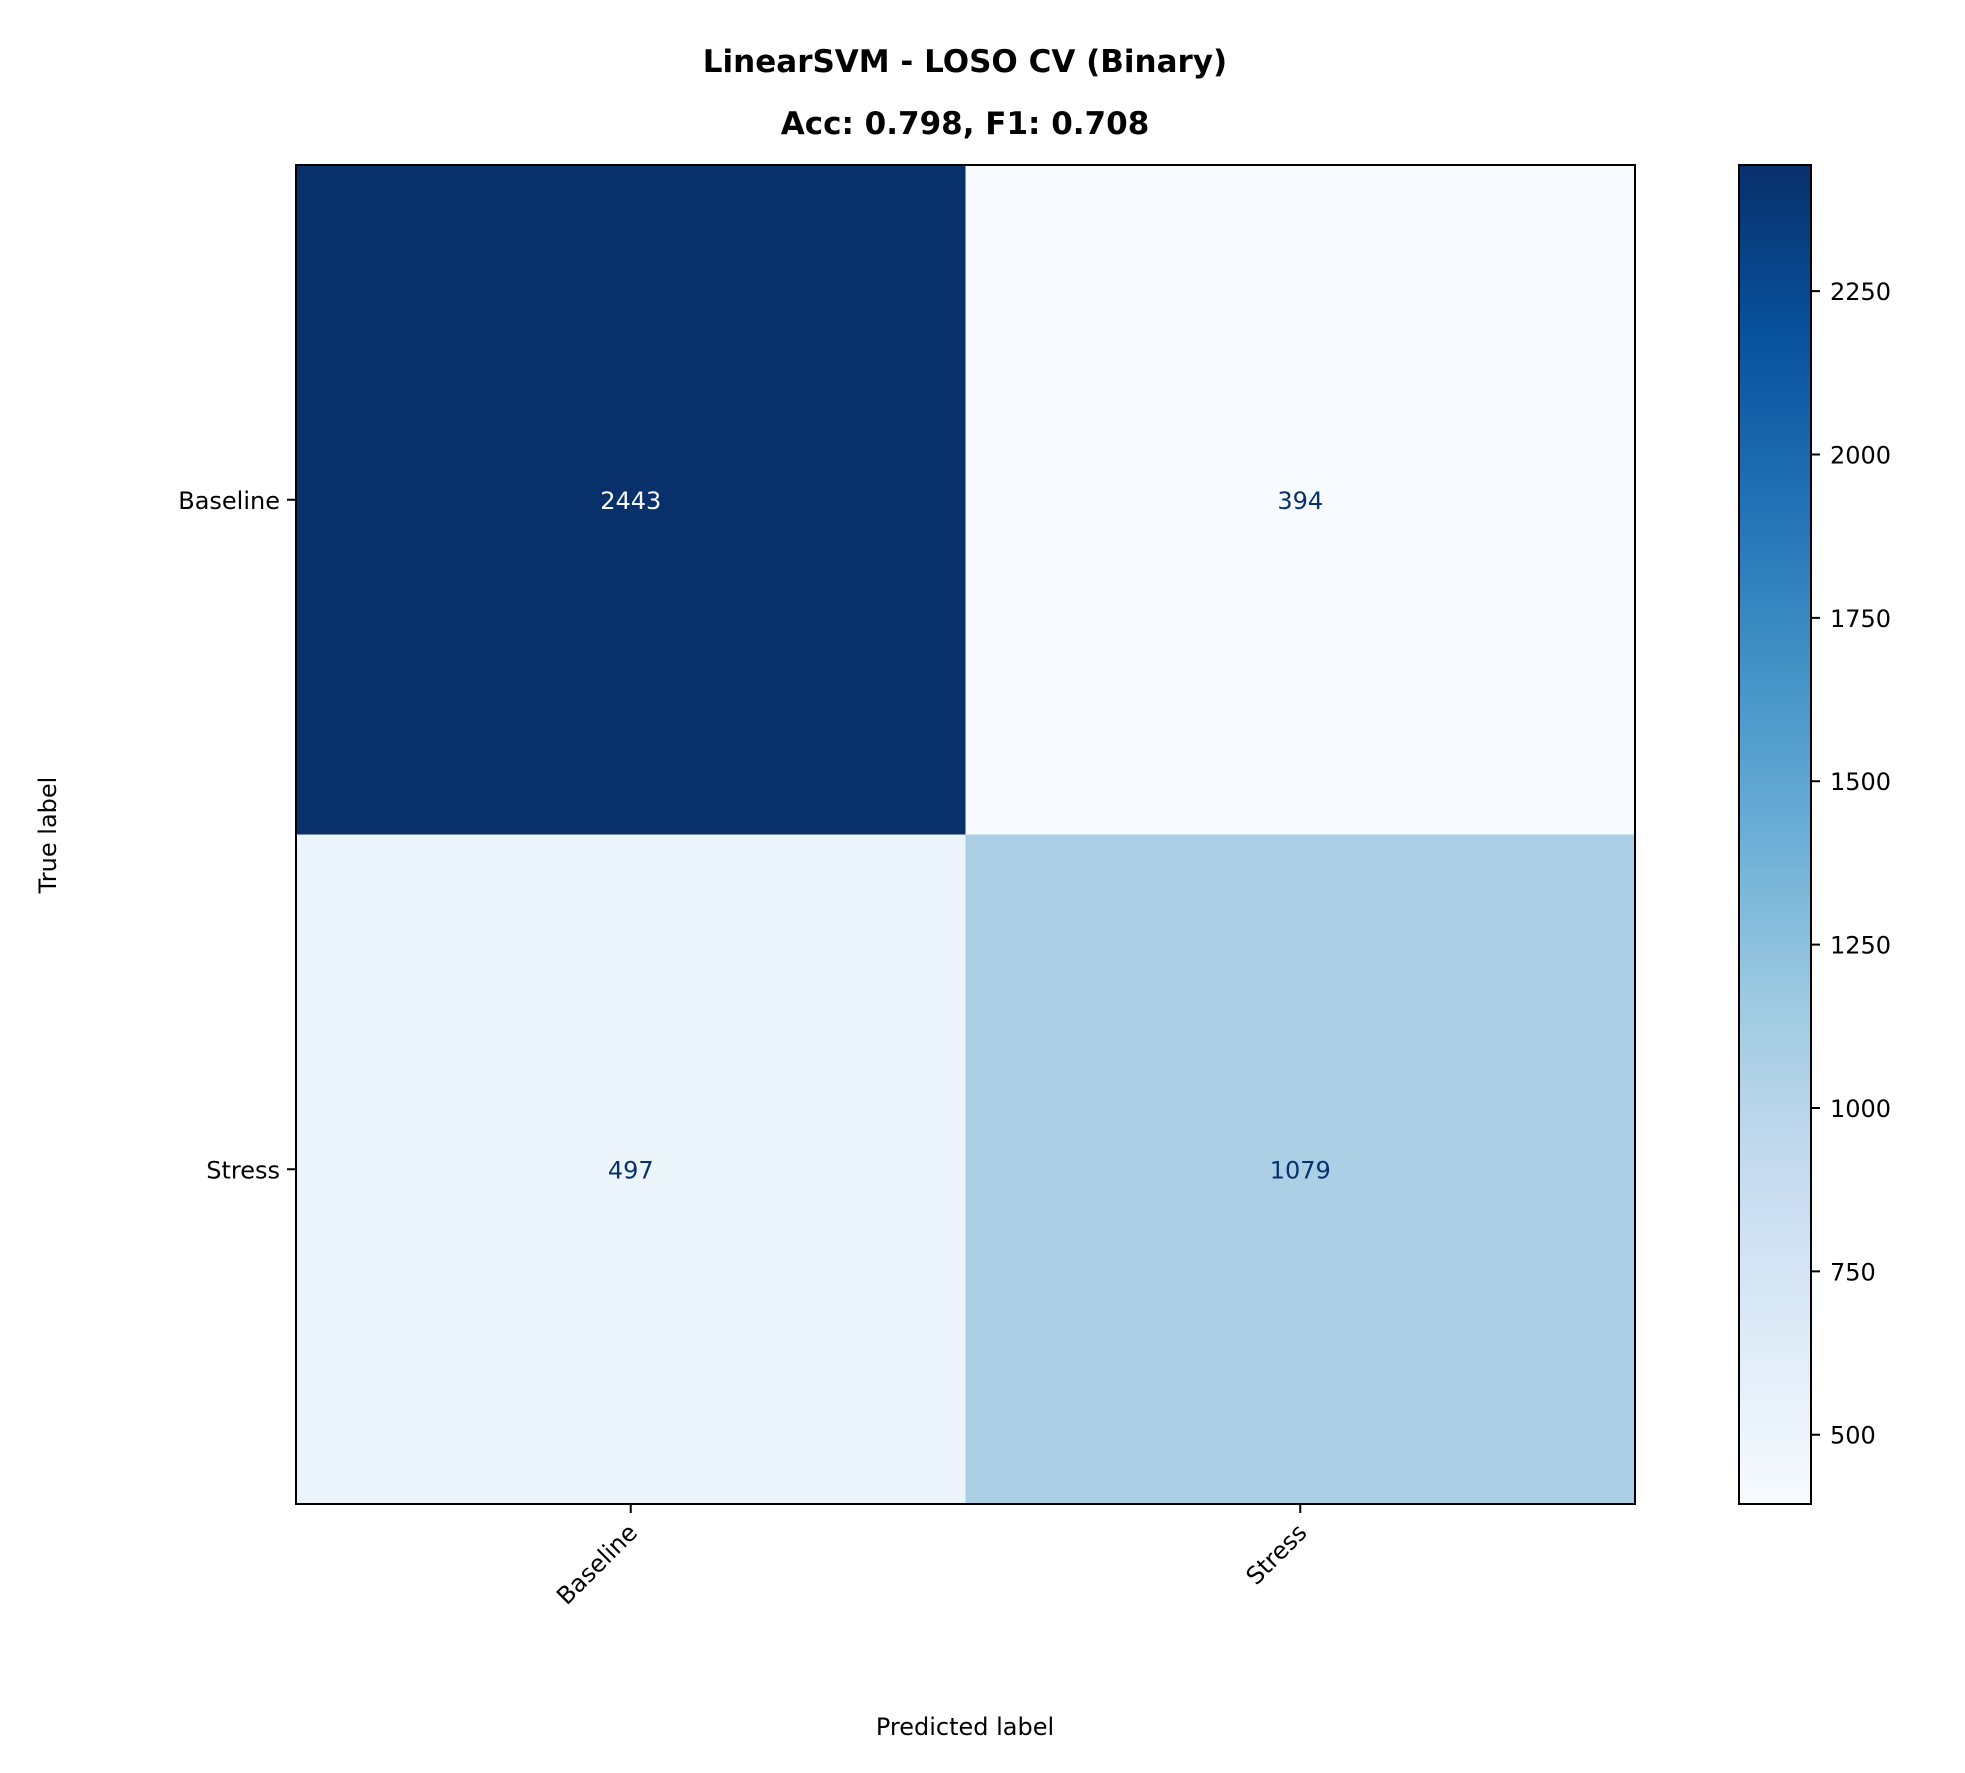 Image resolution: width=1965 pixels, height=1773 pixels. Describe the element at coordinates (243, 1170) in the screenshot. I see `y-tick-label: Stress` at that location.